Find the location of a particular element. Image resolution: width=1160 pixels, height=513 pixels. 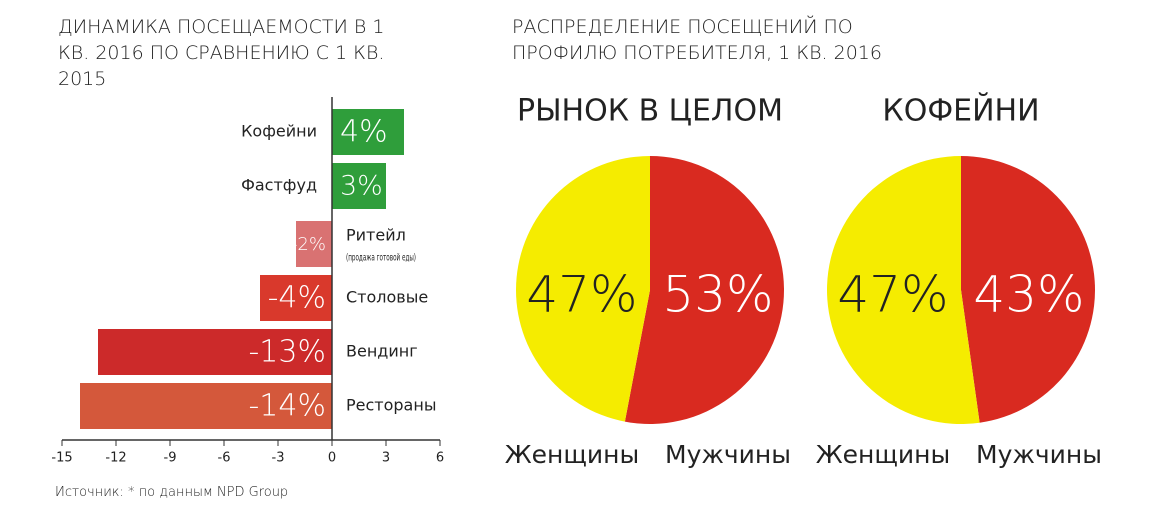

value-label: -2% is located at coordinates (308, 244).